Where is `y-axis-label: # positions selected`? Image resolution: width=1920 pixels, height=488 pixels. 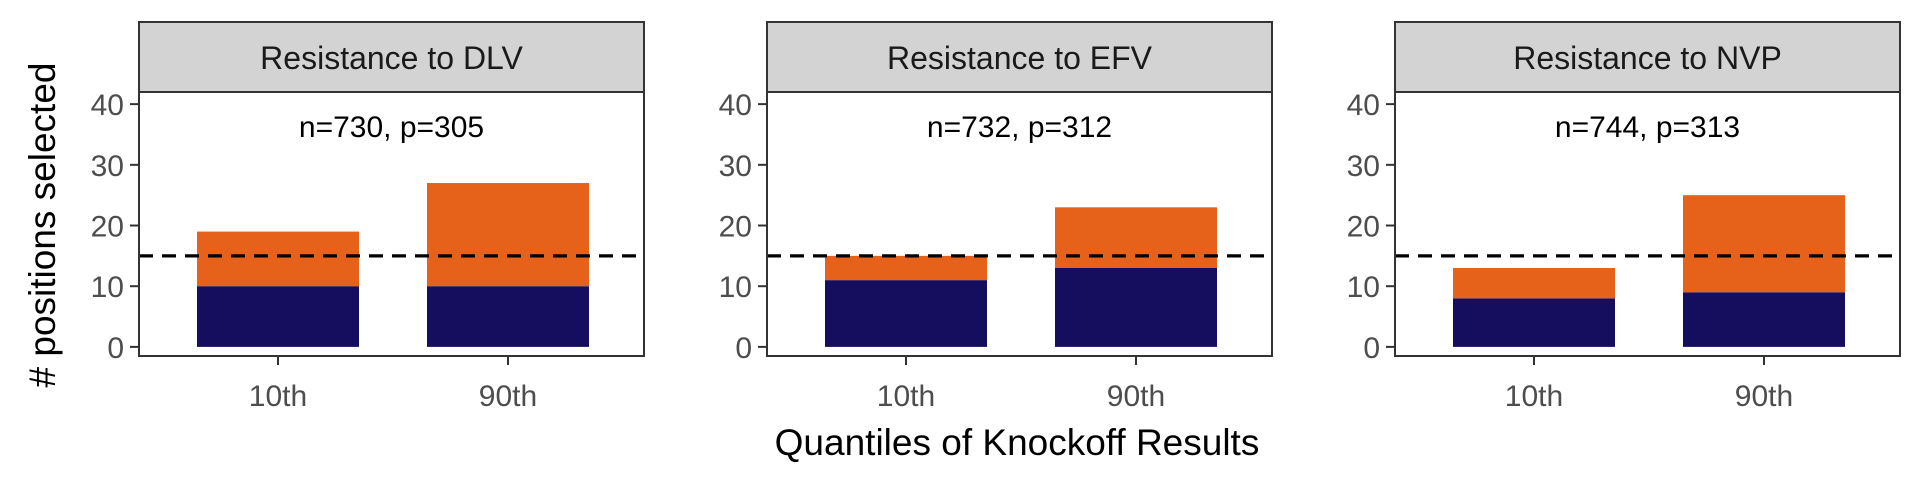
y-axis-label: # positions selected is located at coordinates (42, 225).